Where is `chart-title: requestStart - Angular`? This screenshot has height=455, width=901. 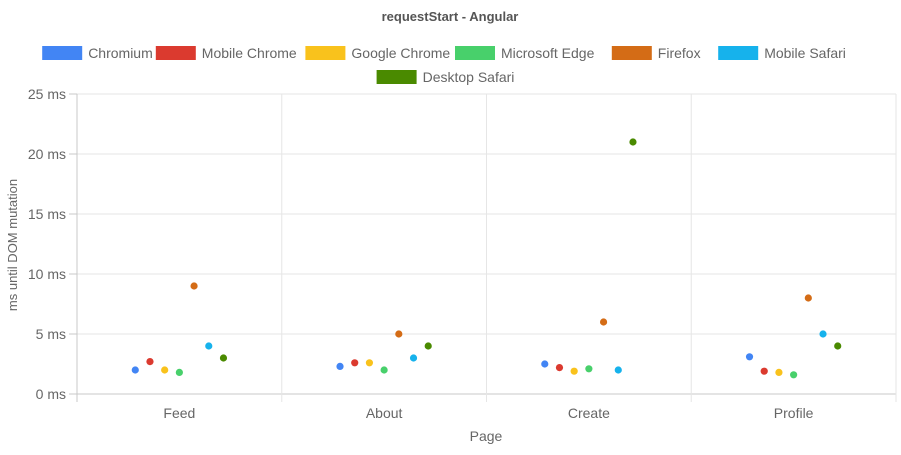
chart-title: requestStart - Angular is located at coordinates (450, 16).